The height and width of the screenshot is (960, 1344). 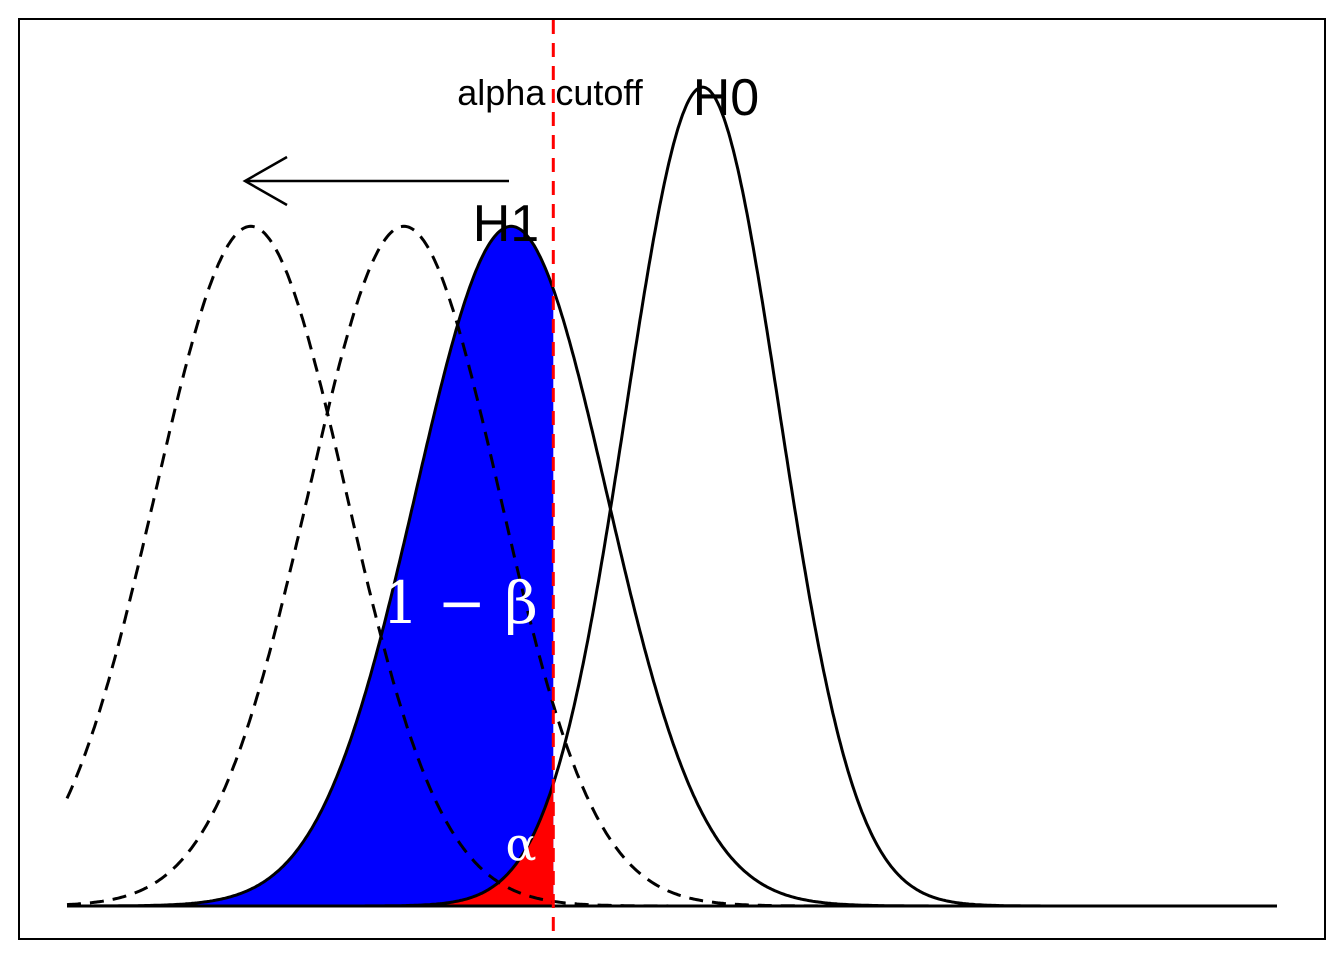 I want to click on alpha-label: α, so click(x=520, y=844).